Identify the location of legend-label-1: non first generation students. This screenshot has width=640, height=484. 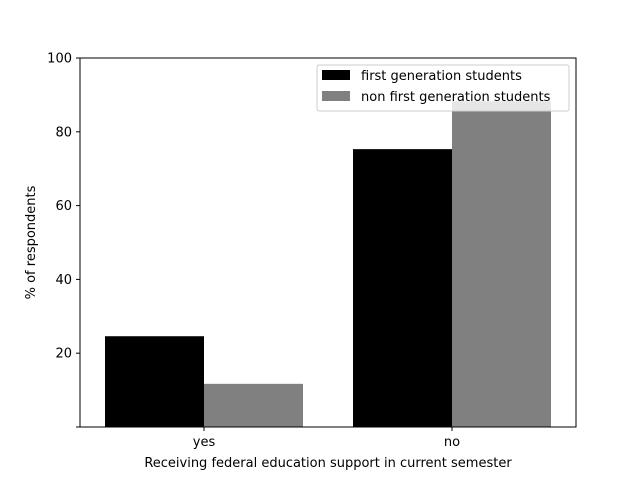
(456, 97).